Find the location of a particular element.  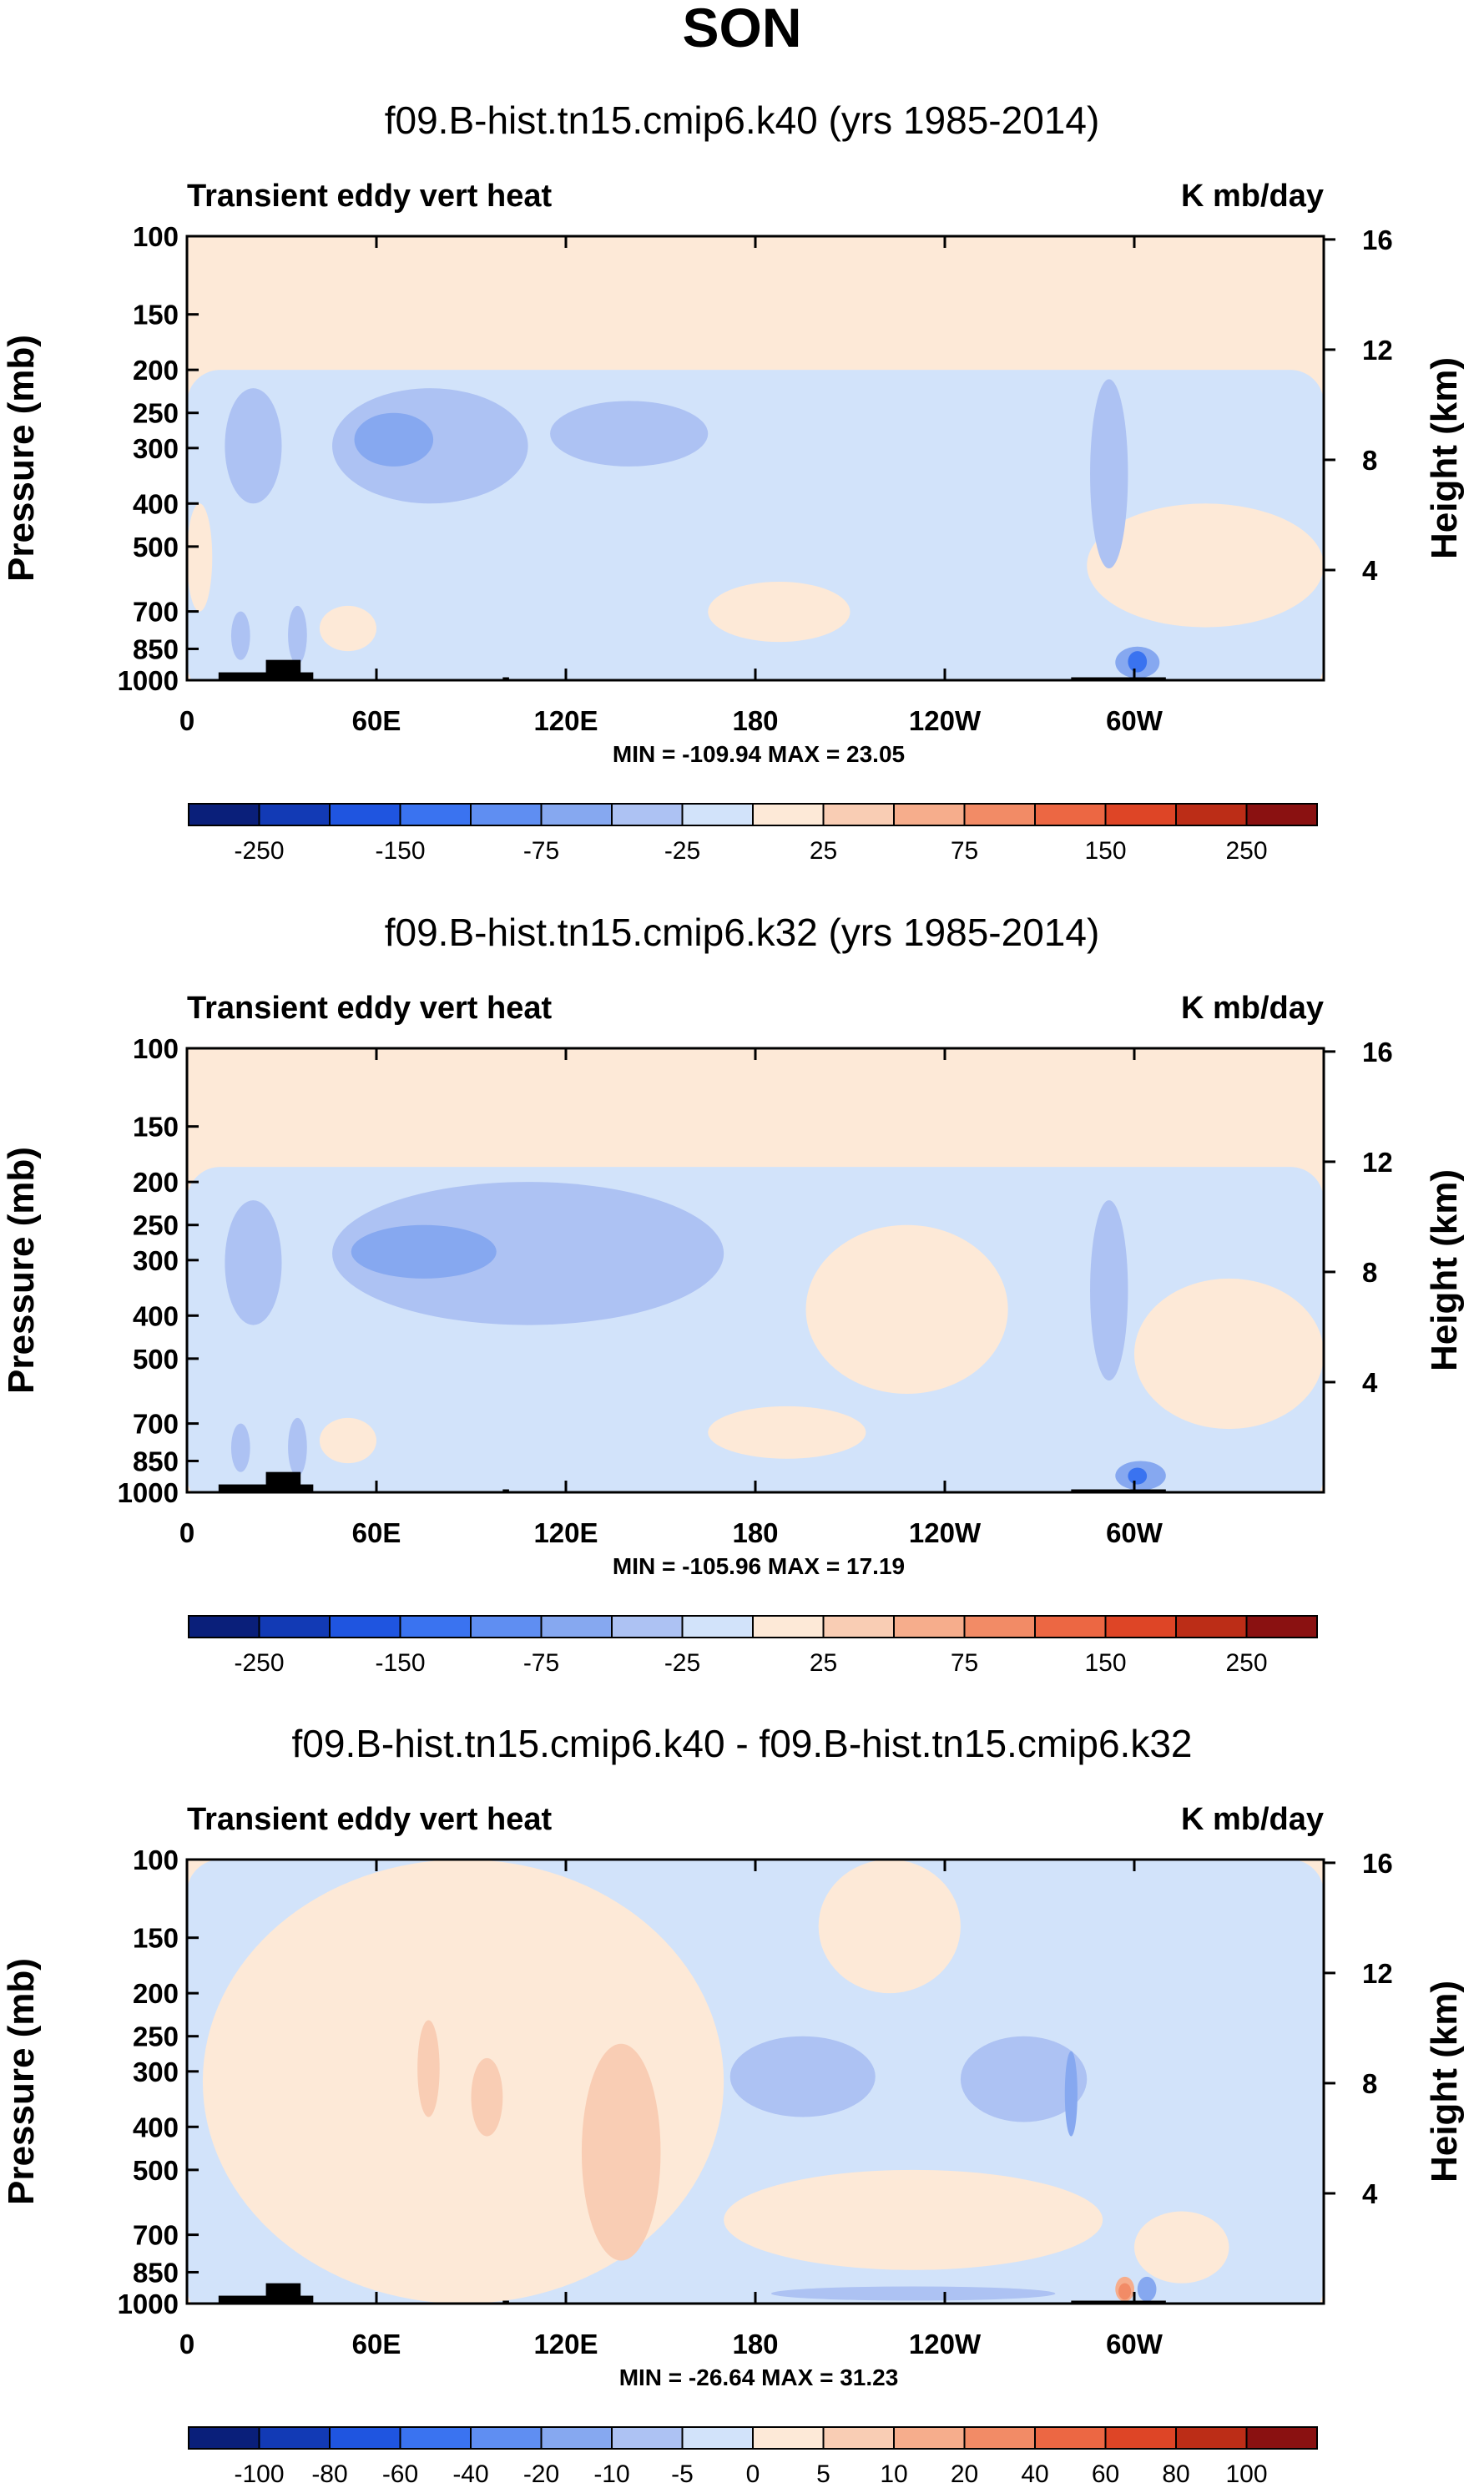

left-label: Transient eddy vert heat is located at coordinates (369, 1819).